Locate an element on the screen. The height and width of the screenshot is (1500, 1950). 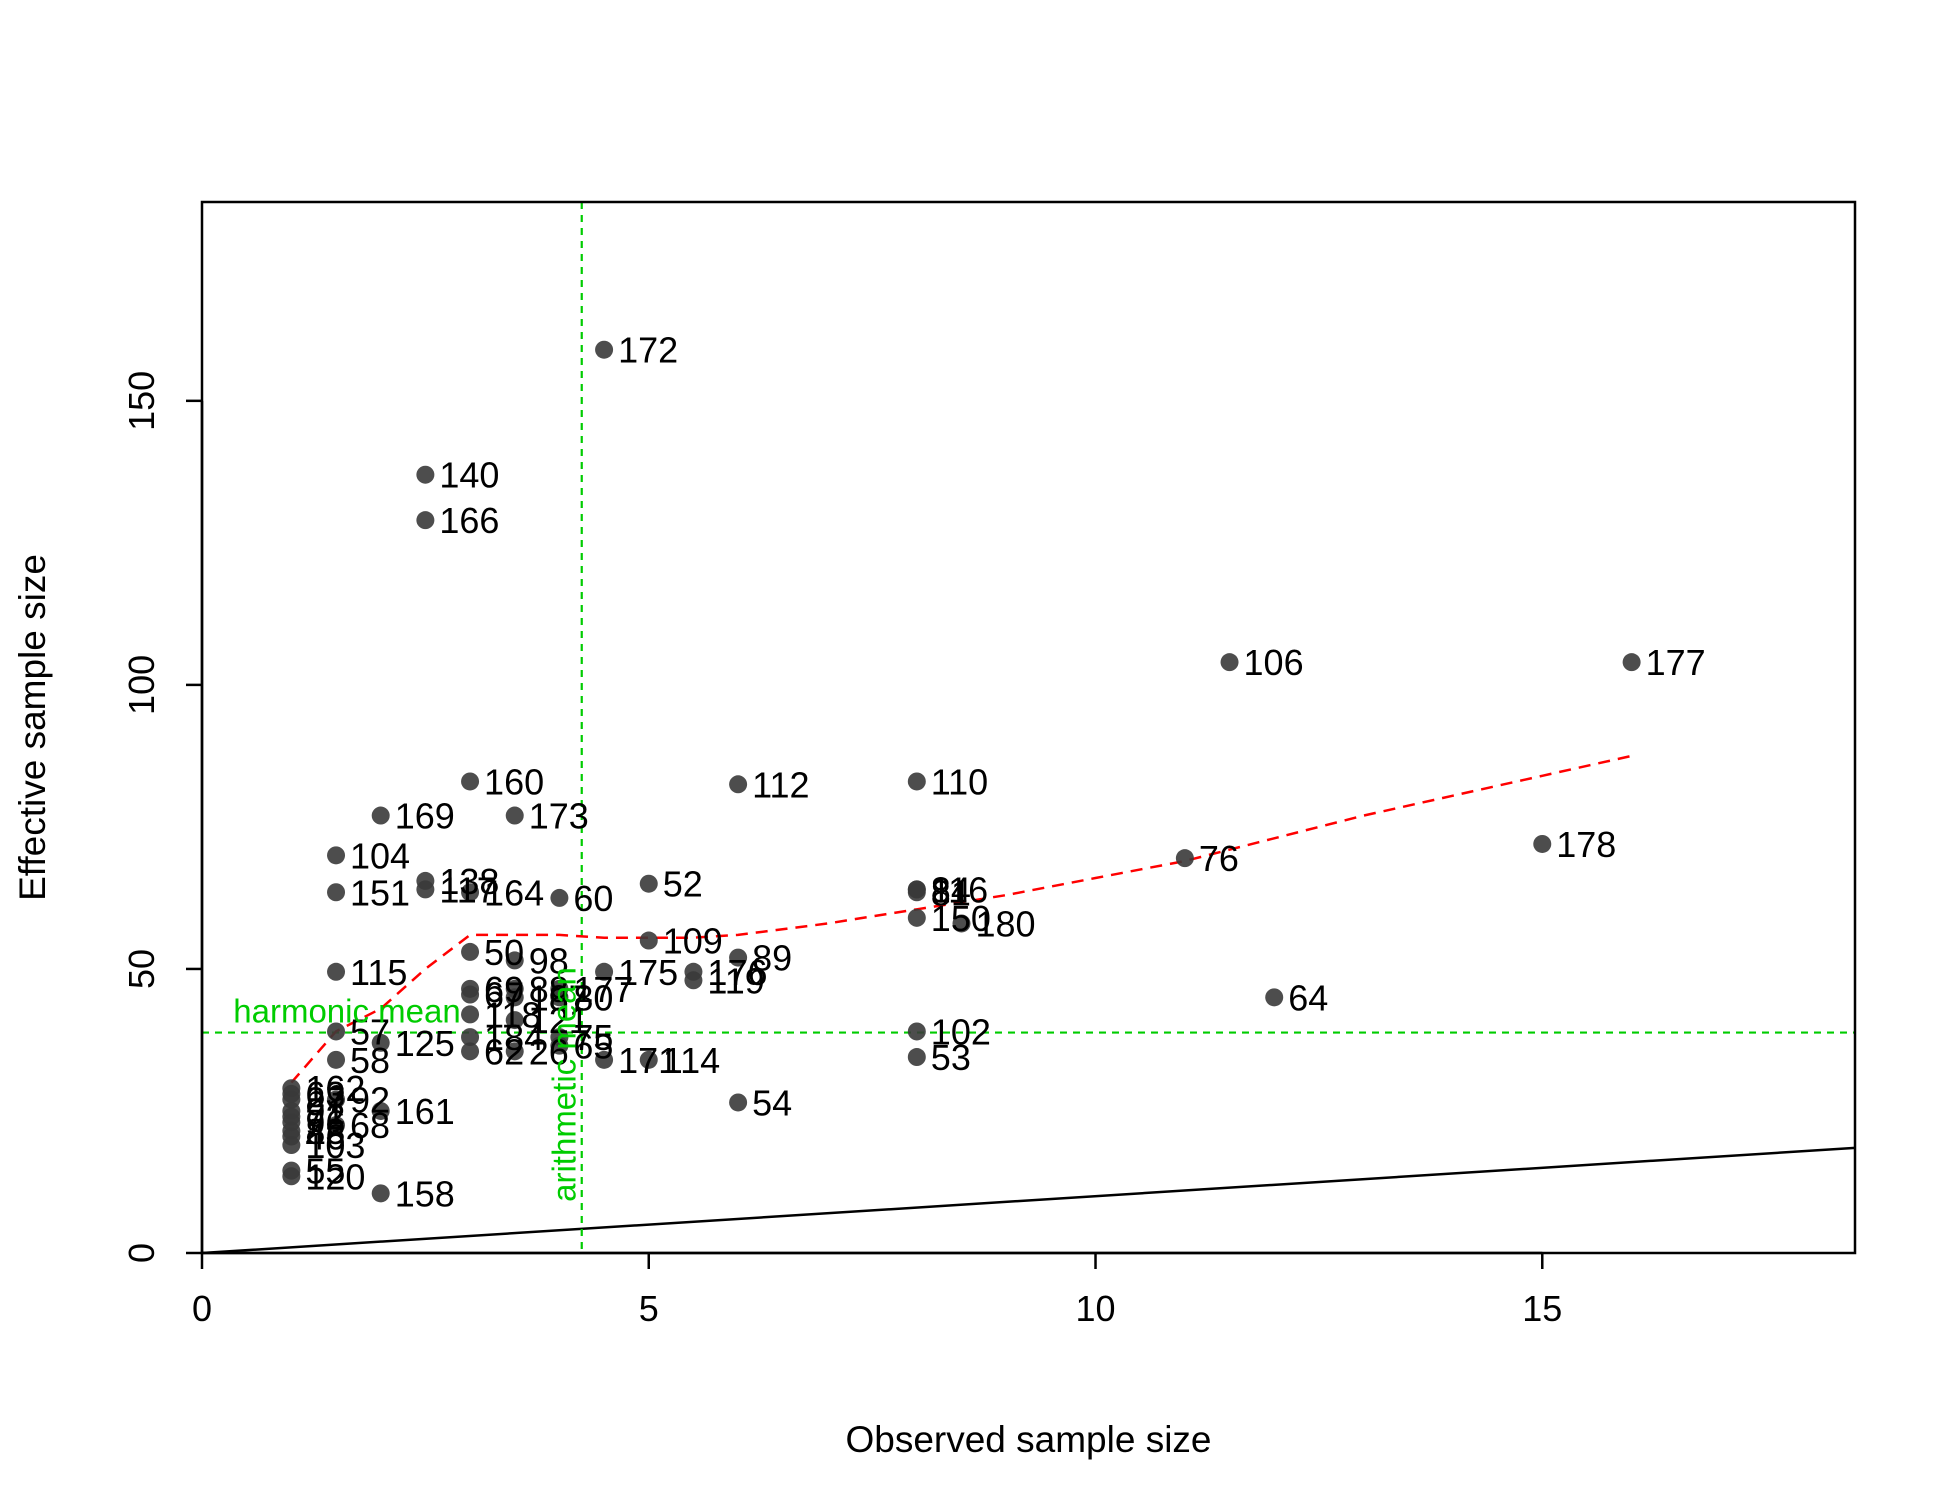
x-tick-label: 15 is located at coordinates (1542, 1308).